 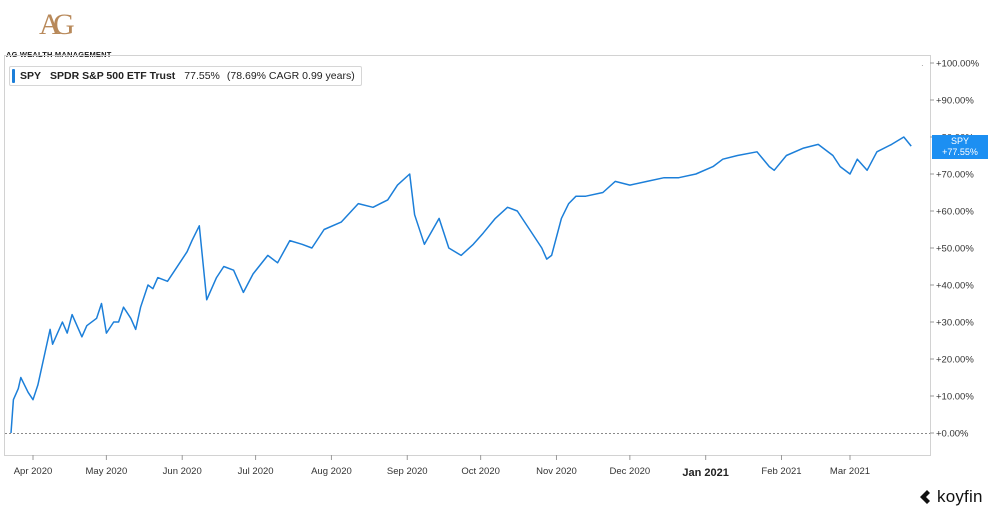 What do you see at coordinates (960, 152) in the screenshot?
I see `tag-value: +77.55%` at bounding box center [960, 152].